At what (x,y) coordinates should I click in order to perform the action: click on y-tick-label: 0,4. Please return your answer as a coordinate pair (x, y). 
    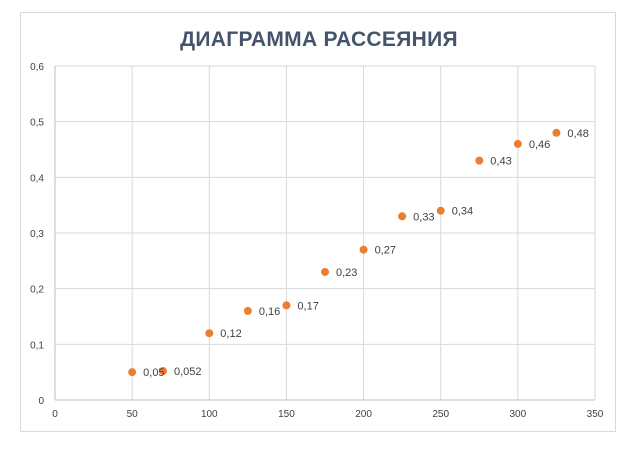
    Looking at the image, I should click on (37, 178).